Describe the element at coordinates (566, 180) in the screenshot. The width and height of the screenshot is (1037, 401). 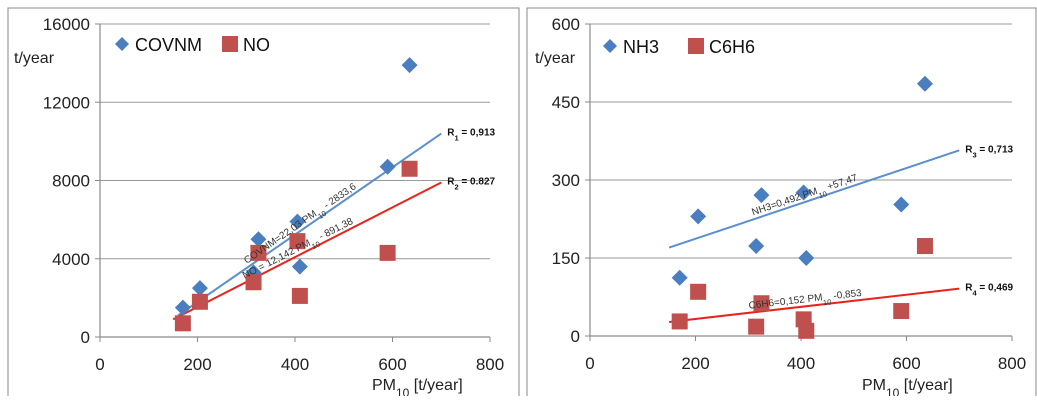
I see `y-tick-label: 300` at that location.